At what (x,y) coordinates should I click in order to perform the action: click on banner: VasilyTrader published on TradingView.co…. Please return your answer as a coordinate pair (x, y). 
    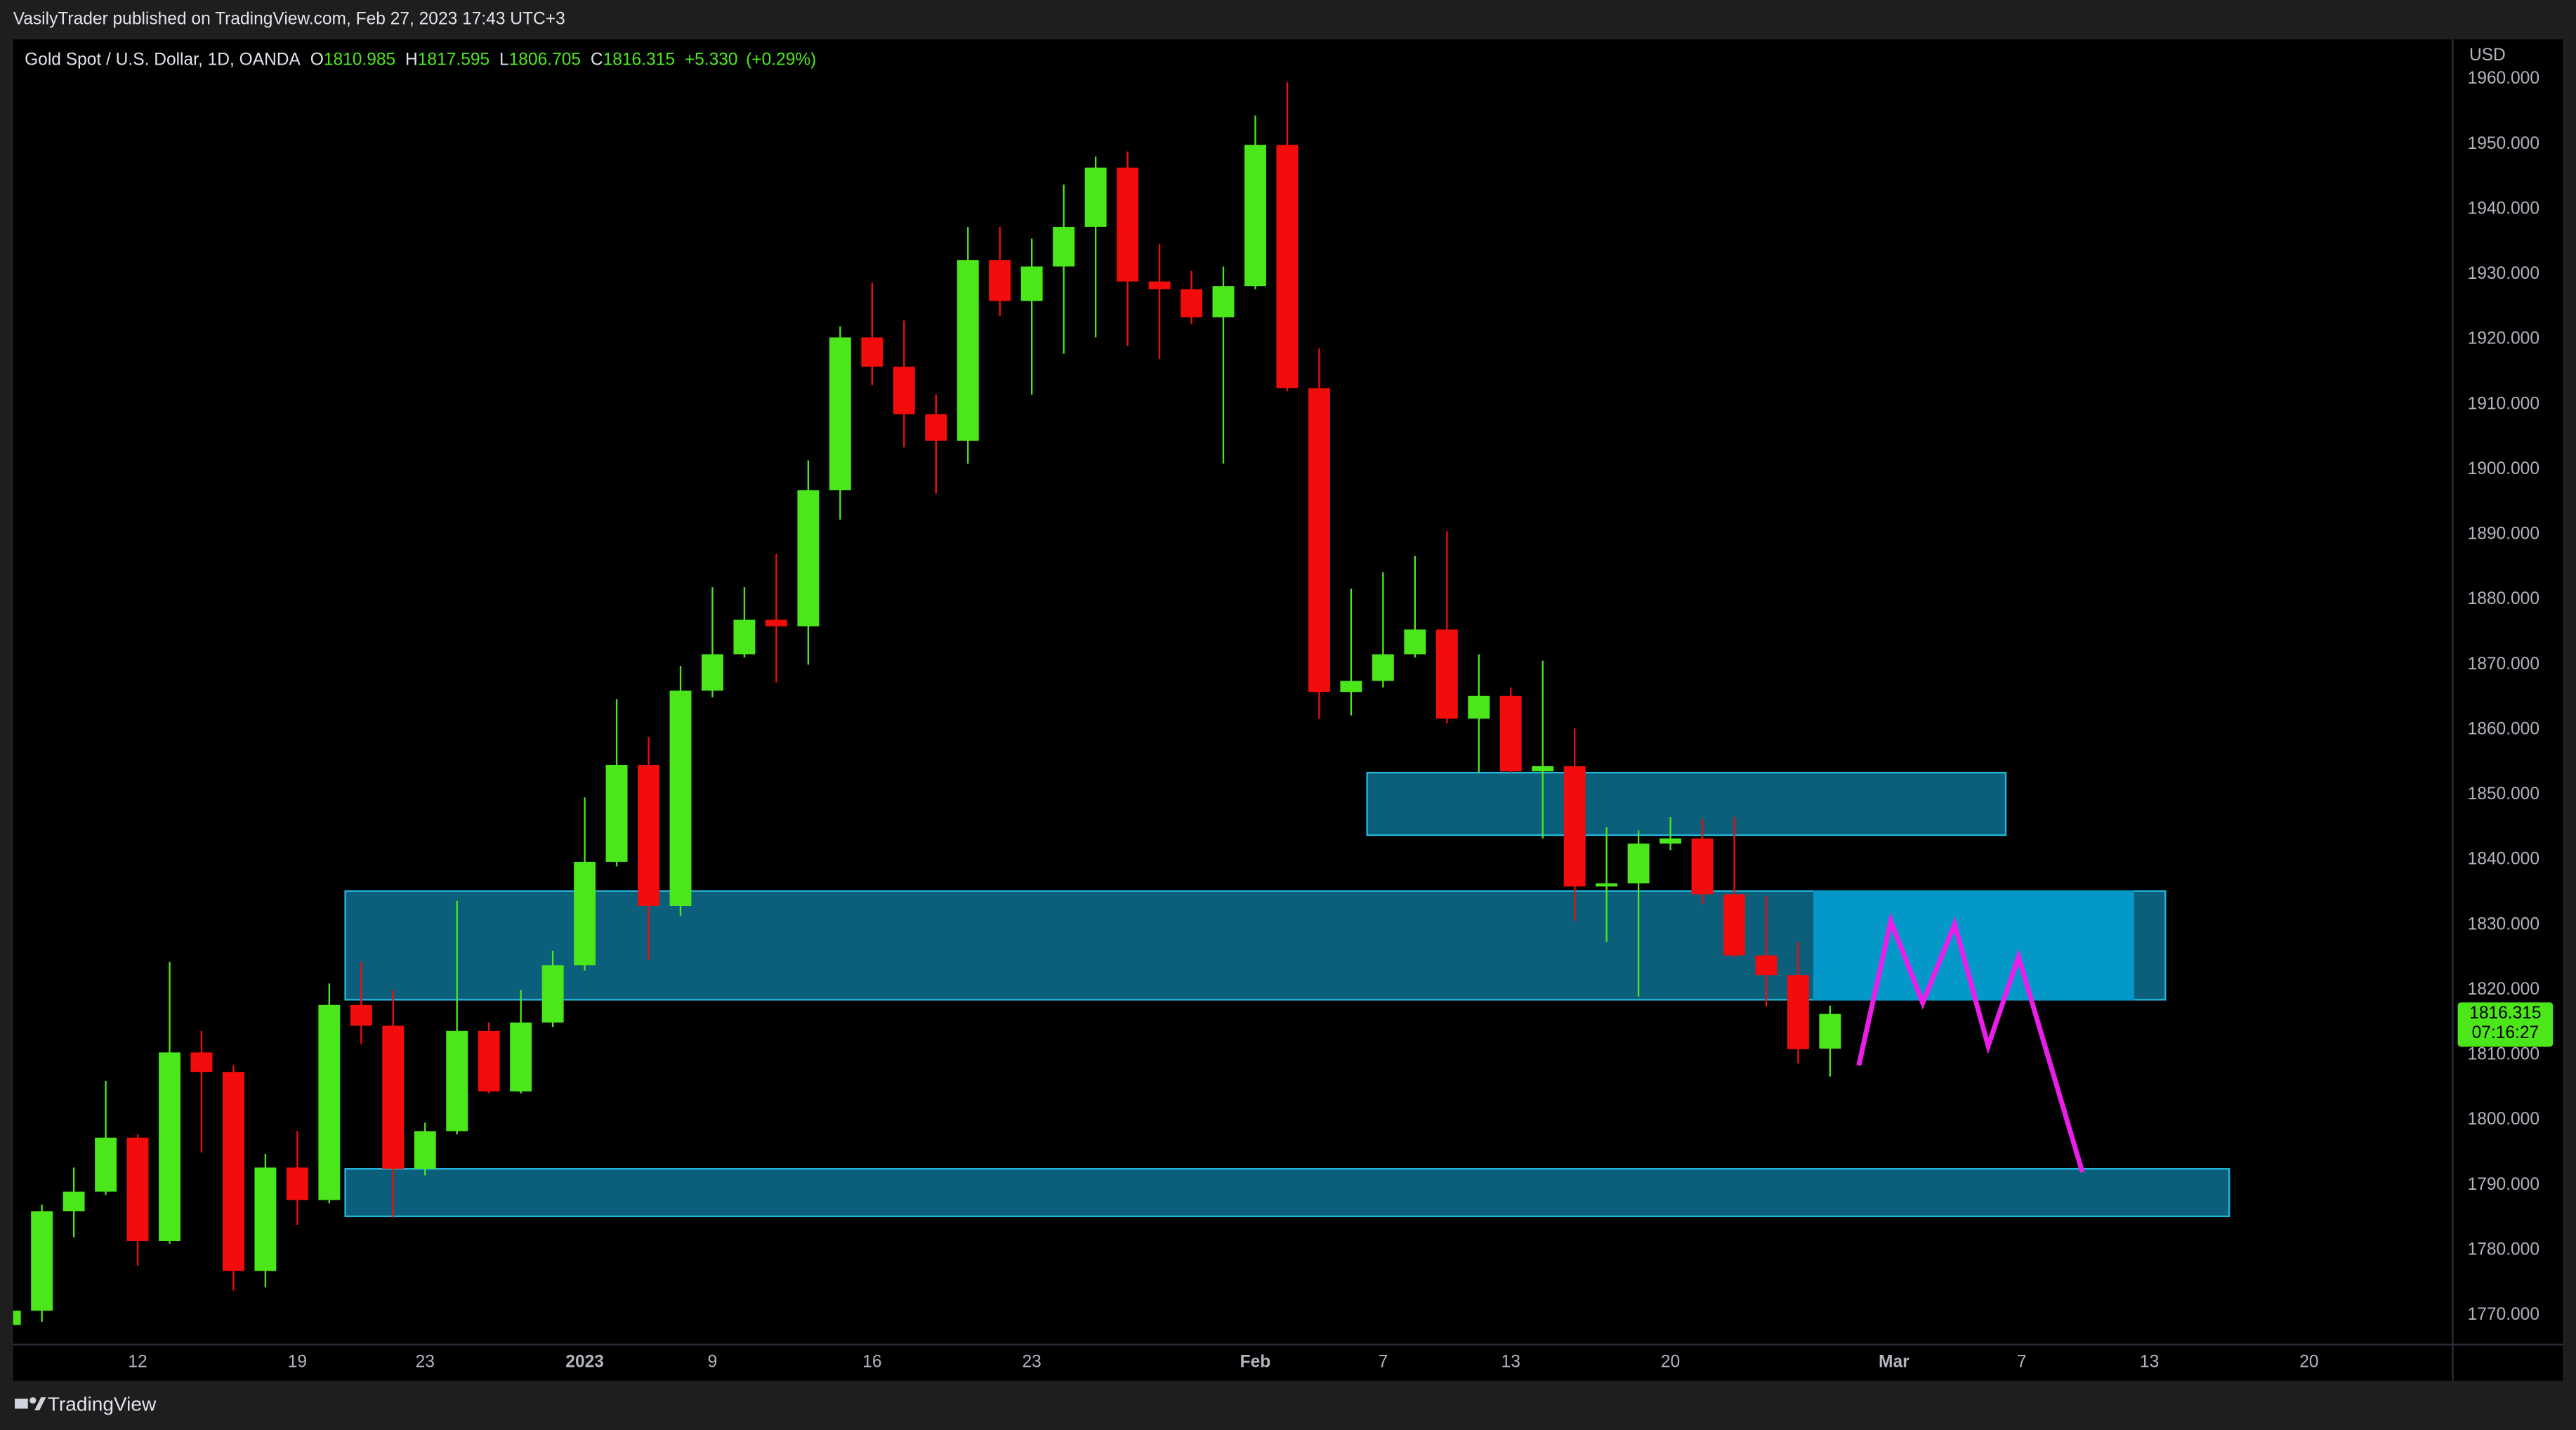
    Looking at the image, I should click on (289, 19).